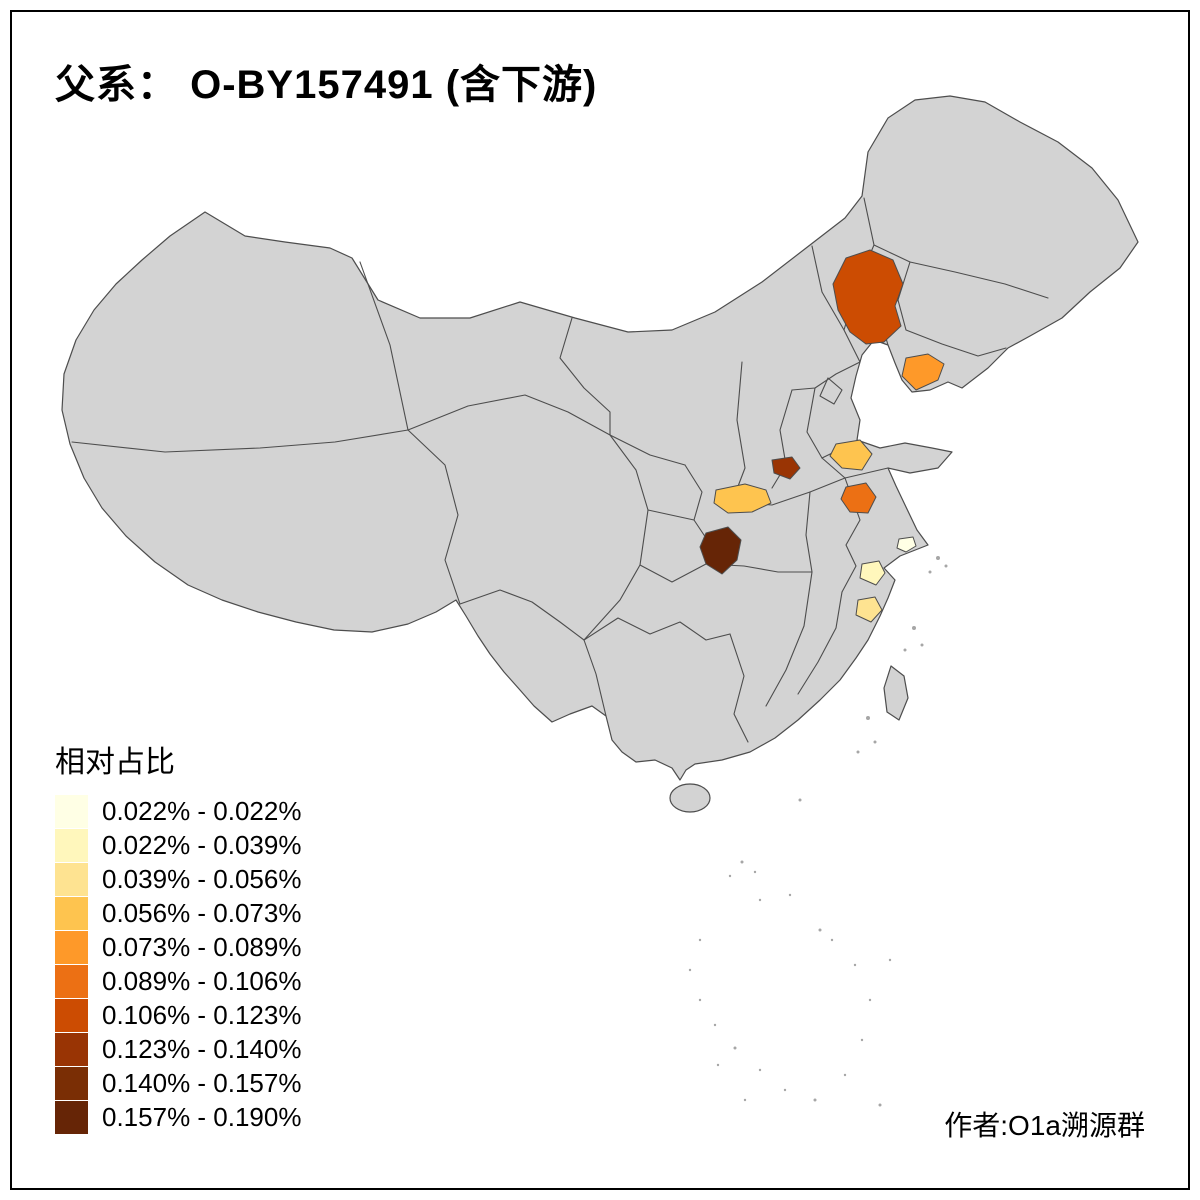  I want to click on region-chongqing, so click(720, 550).